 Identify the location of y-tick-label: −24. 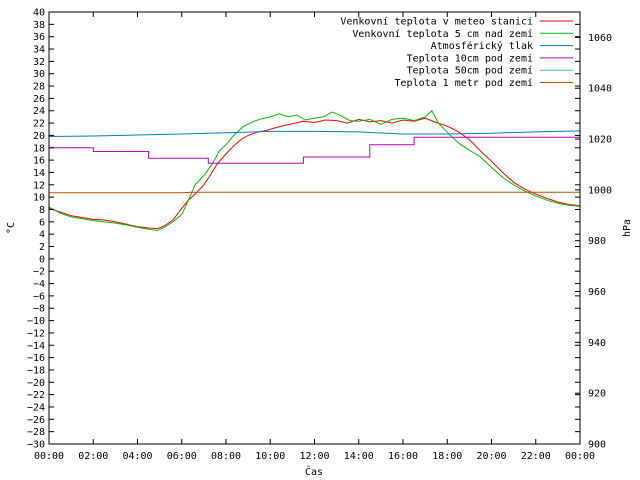
(36, 407).